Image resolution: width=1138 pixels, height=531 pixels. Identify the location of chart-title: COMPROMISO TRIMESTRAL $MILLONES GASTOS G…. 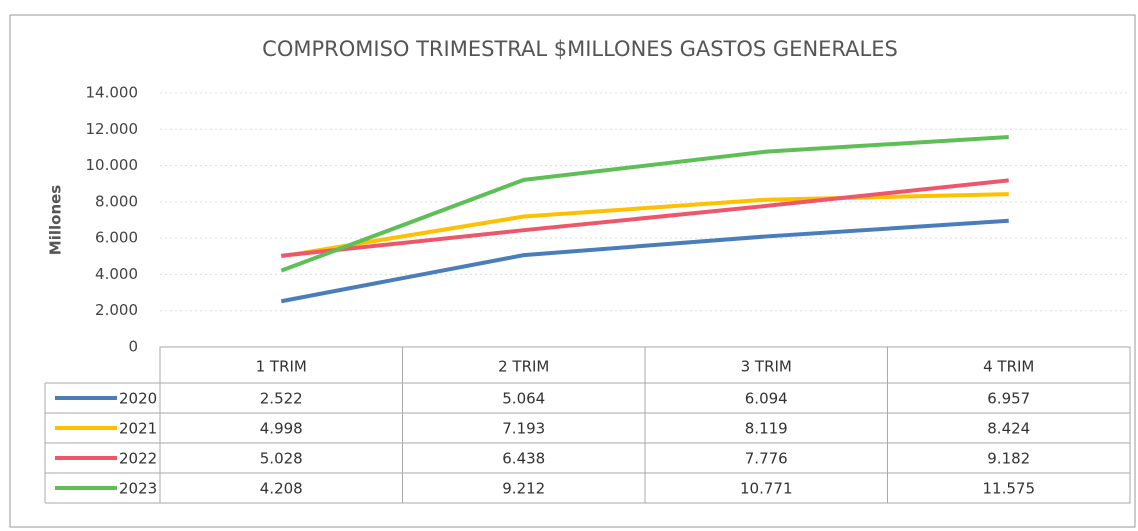
(580, 49).